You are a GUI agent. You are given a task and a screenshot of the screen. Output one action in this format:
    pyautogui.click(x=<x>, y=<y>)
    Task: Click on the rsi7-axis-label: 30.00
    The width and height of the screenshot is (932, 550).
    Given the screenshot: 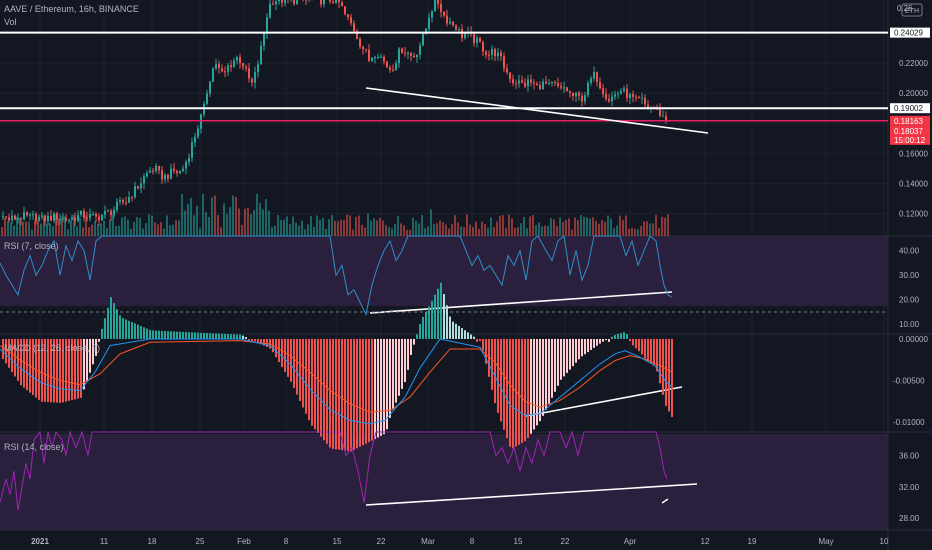 What is the action you would take?
    pyautogui.click(x=909, y=275)
    